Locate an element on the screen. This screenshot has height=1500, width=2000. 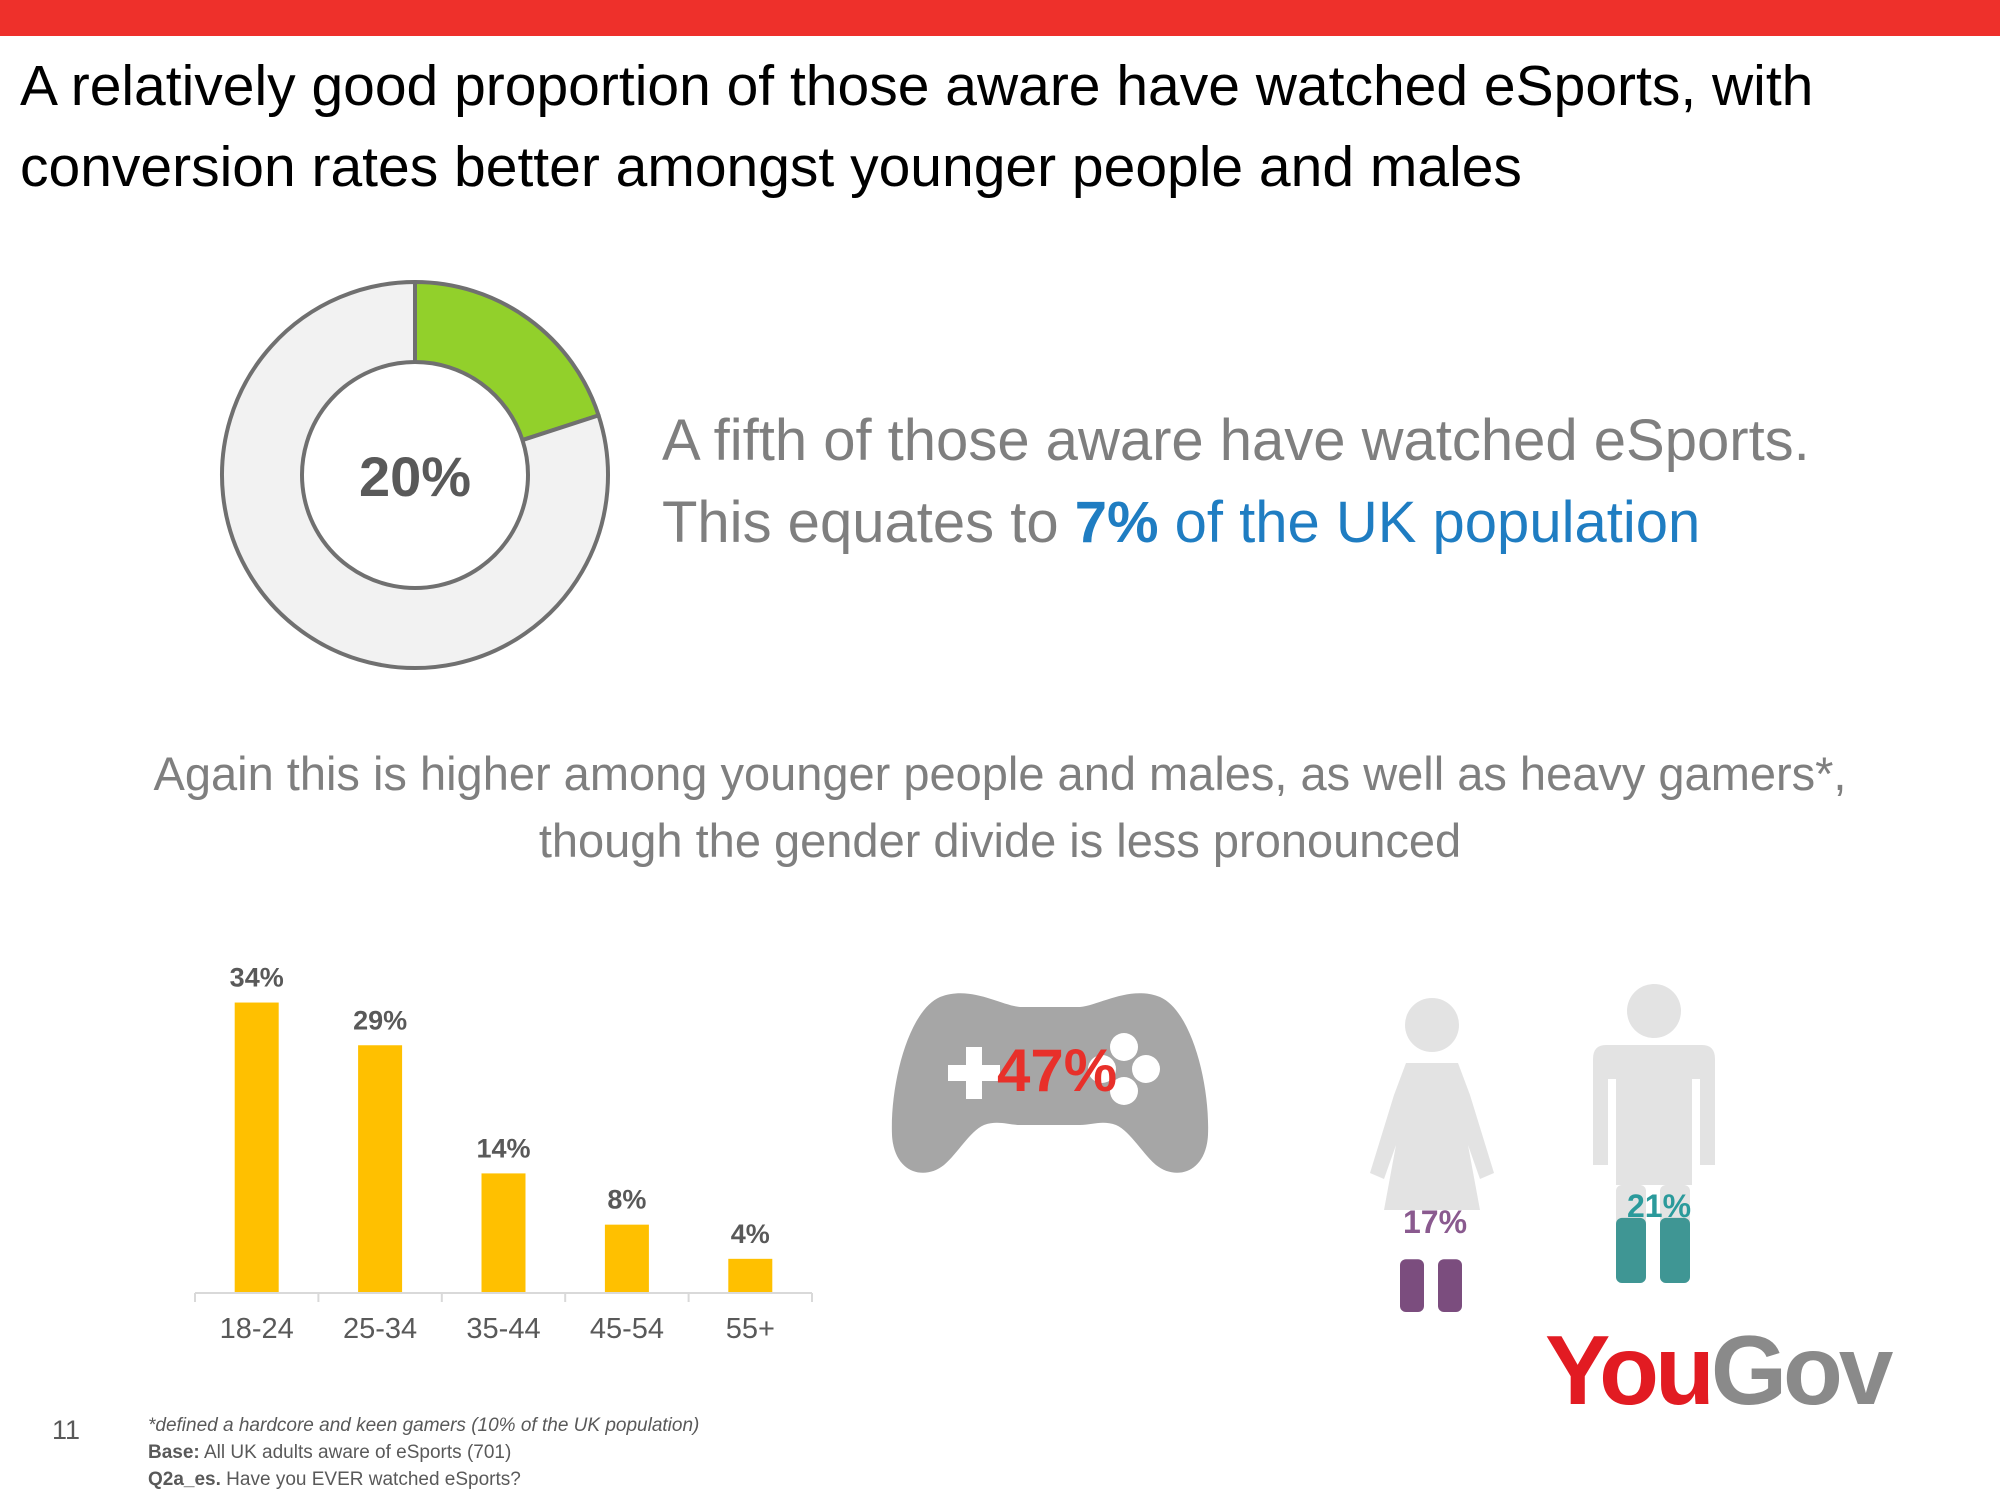
male-value-label: 21% is located at coordinates (1659, 1206).